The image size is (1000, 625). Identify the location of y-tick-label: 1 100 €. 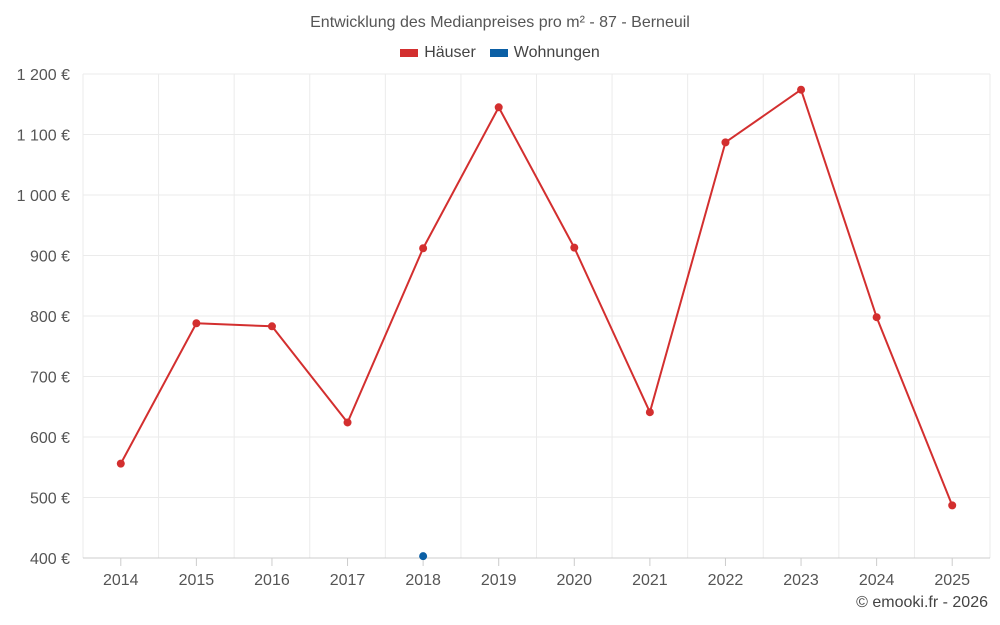
(43, 136).